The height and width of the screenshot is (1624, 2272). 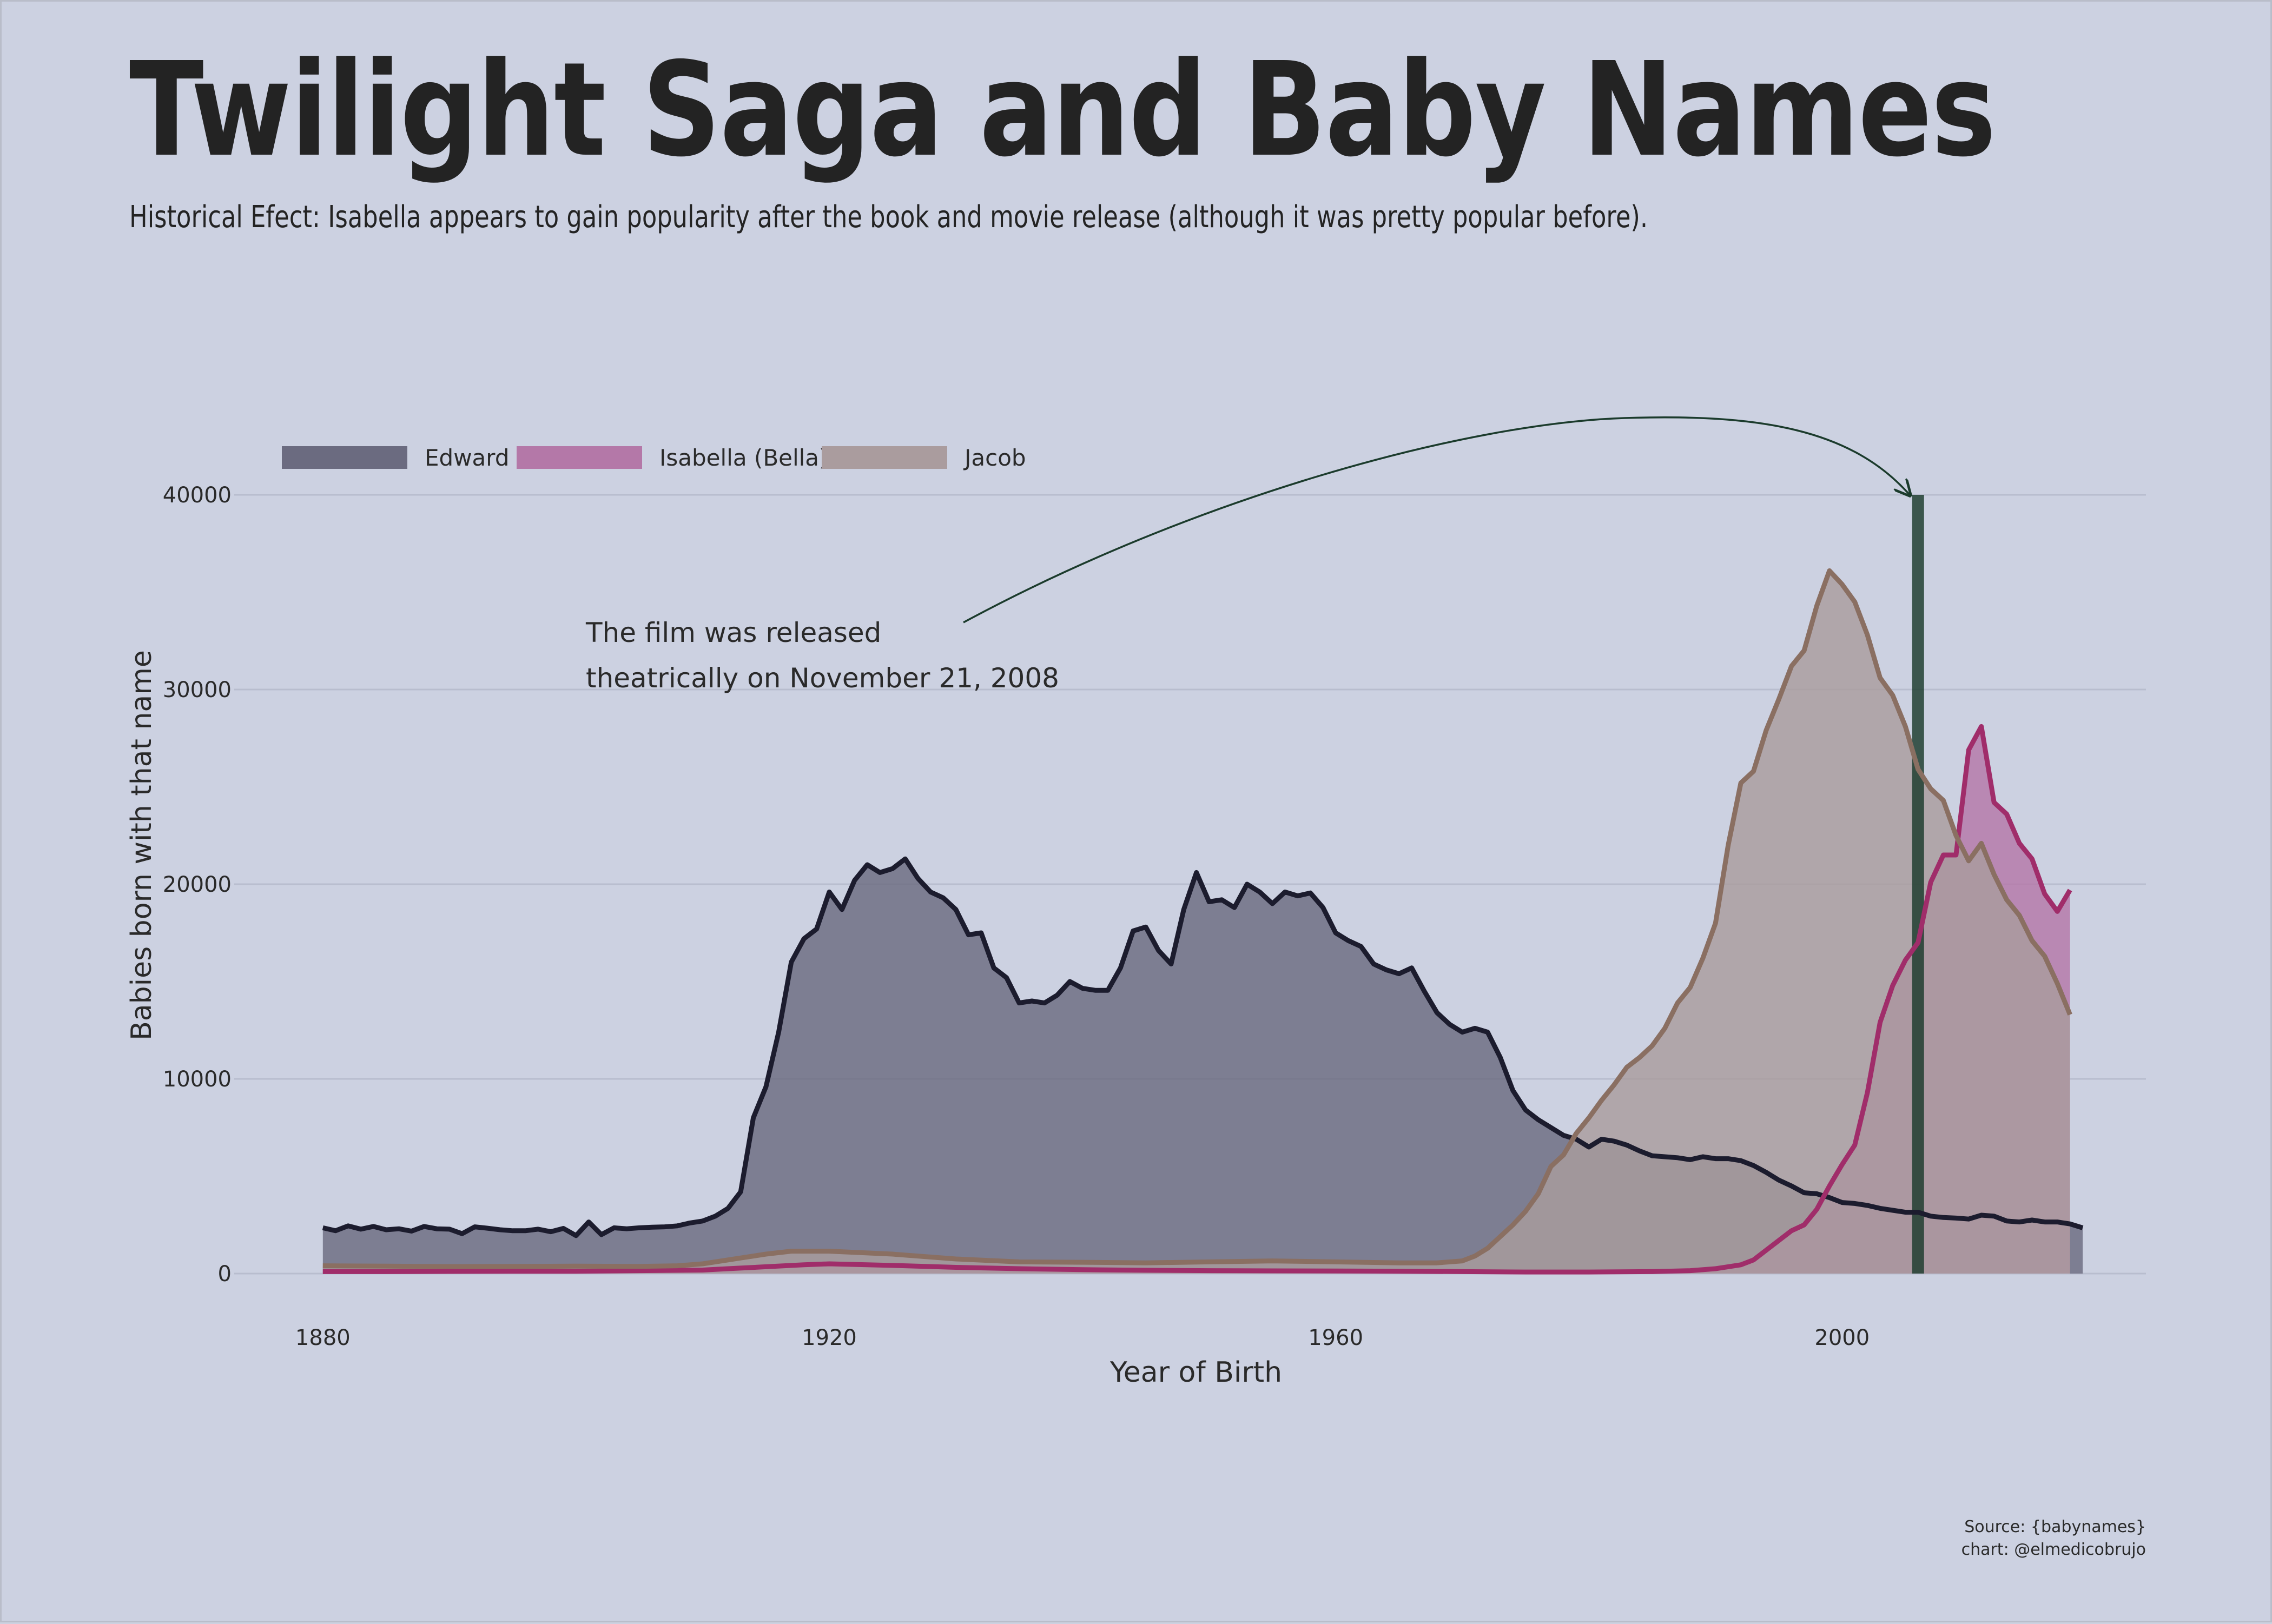 I want to click on x-tick-label: 2000, so click(x=1842, y=1337).